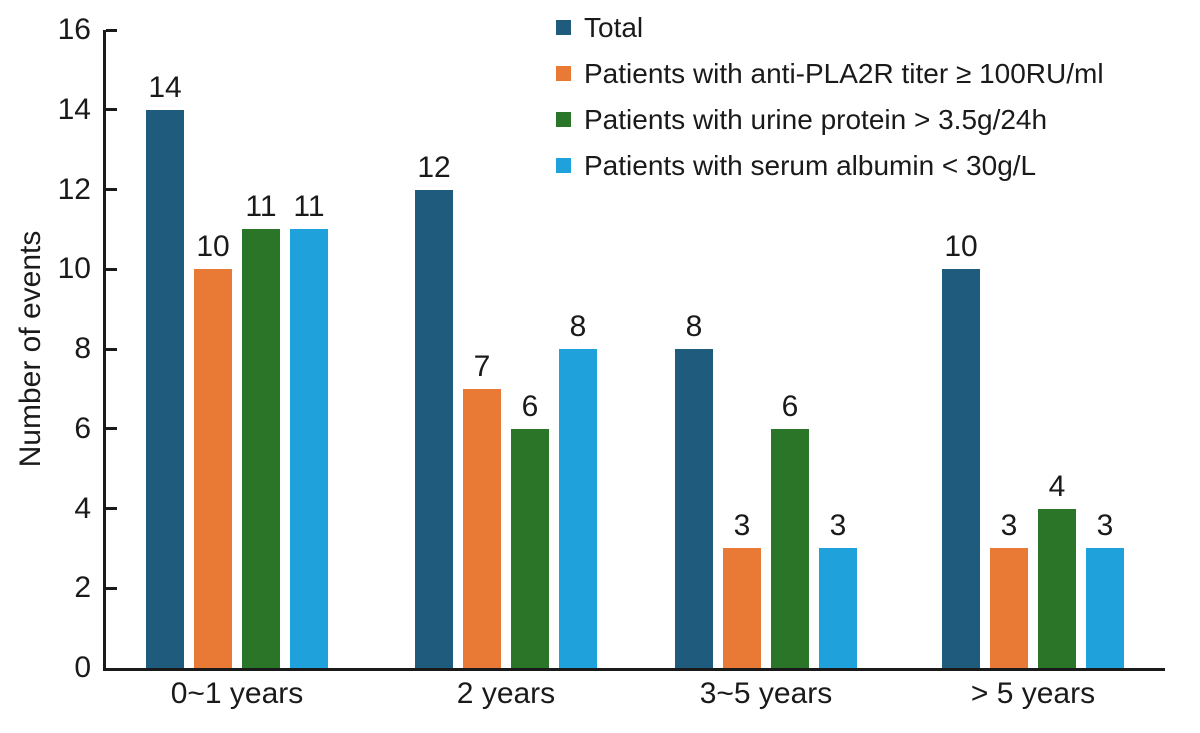 The height and width of the screenshot is (733, 1200). What do you see at coordinates (82, 667) in the screenshot?
I see `y-tick-label: 0` at bounding box center [82, 667].